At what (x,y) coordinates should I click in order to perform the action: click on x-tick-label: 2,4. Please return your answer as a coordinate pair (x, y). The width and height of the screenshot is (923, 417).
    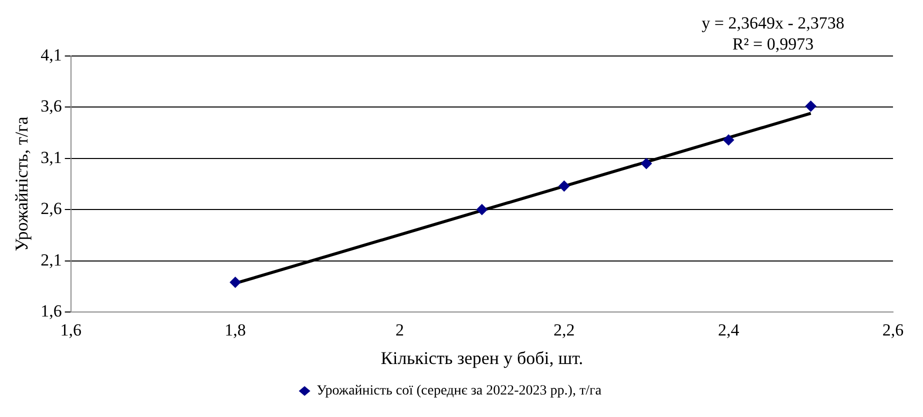
    Looking at the image, I should click on (729, 330).